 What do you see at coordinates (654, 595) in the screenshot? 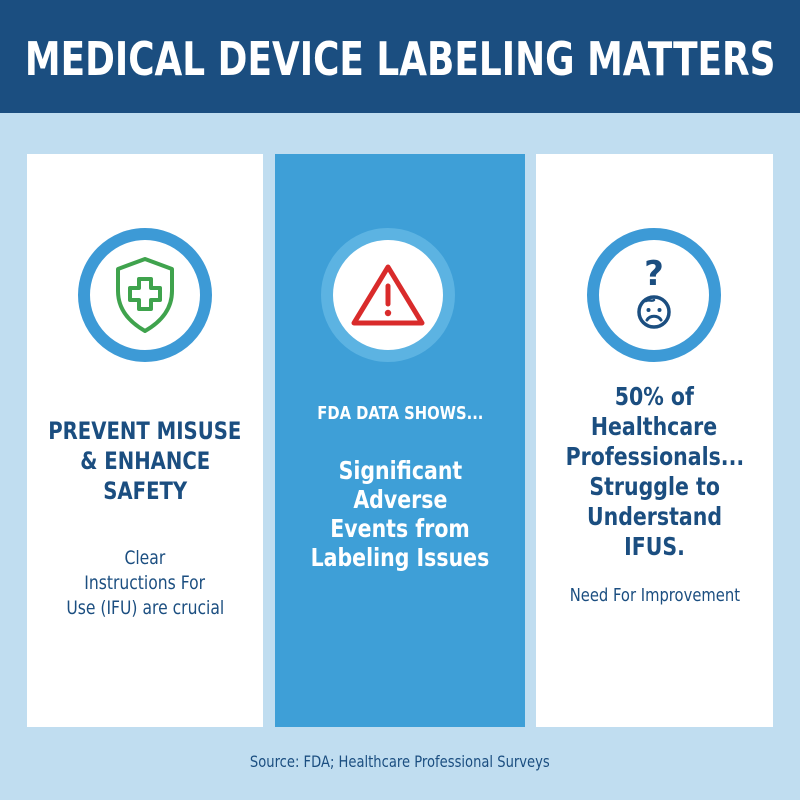
I see `card-subtitle: Need For Improvement` at bounding box center [654, 595].